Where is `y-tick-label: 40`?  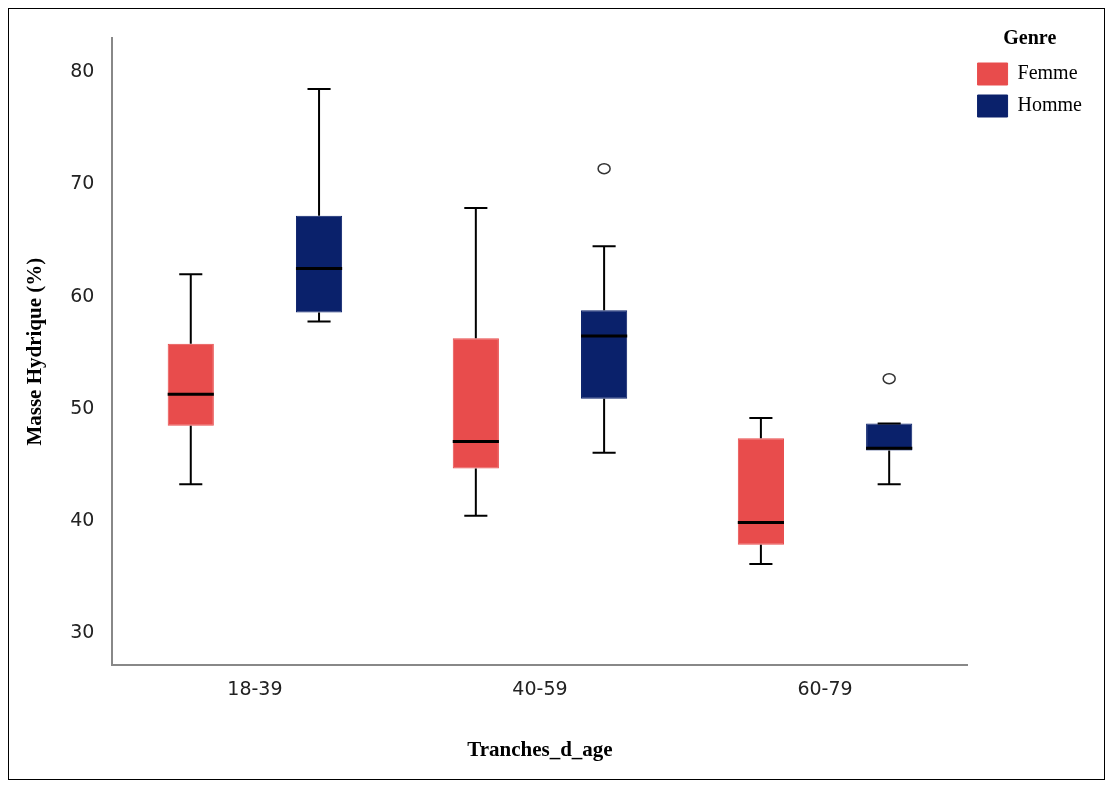
y-tick-label: 40 is located at coordinates (82, 519).